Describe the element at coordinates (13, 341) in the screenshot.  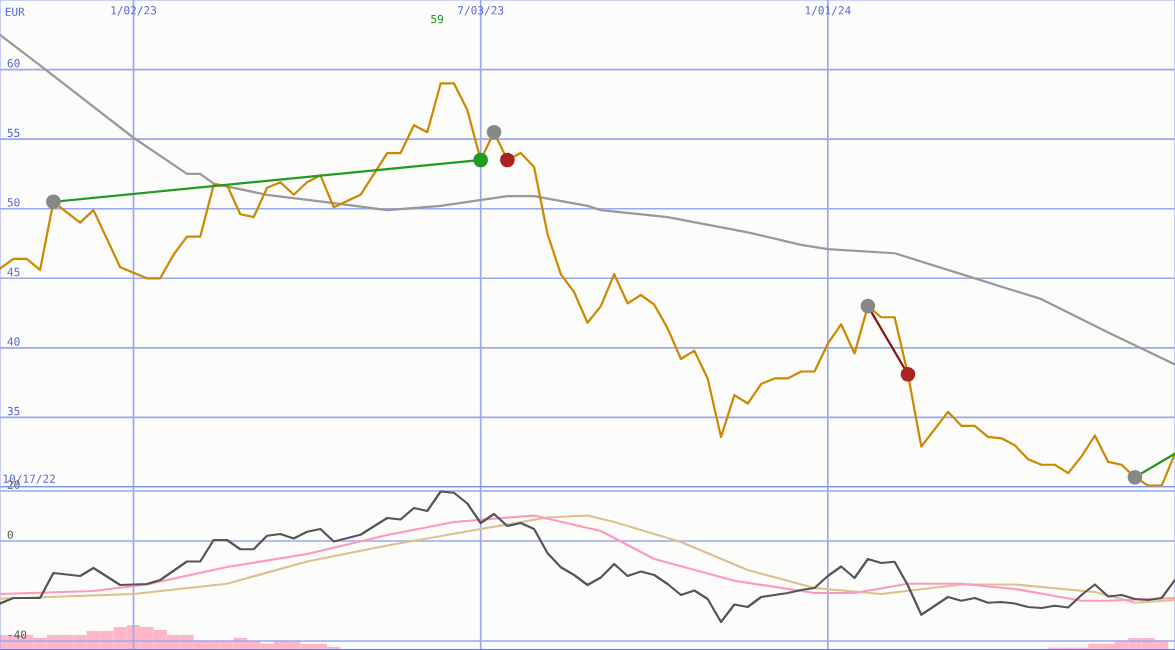
I see `y-tick-label: 40` at that location.